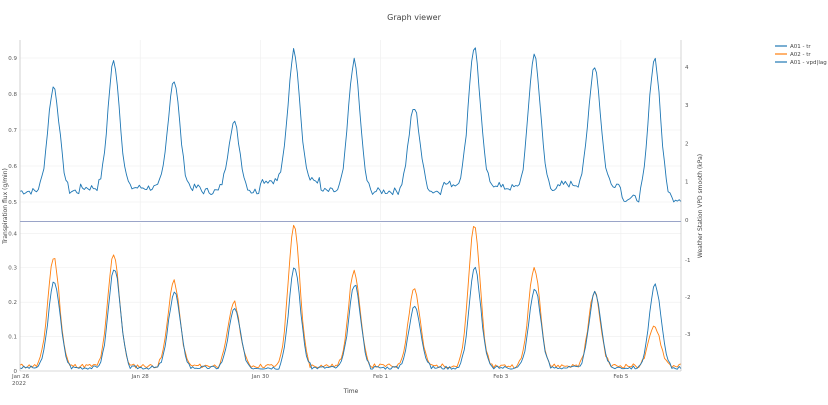 This screenshot has height=405, width=828. Describe the element at coordinates (687, 298) in the screenshot. I see `y-tick-label-right: -2` at that location.